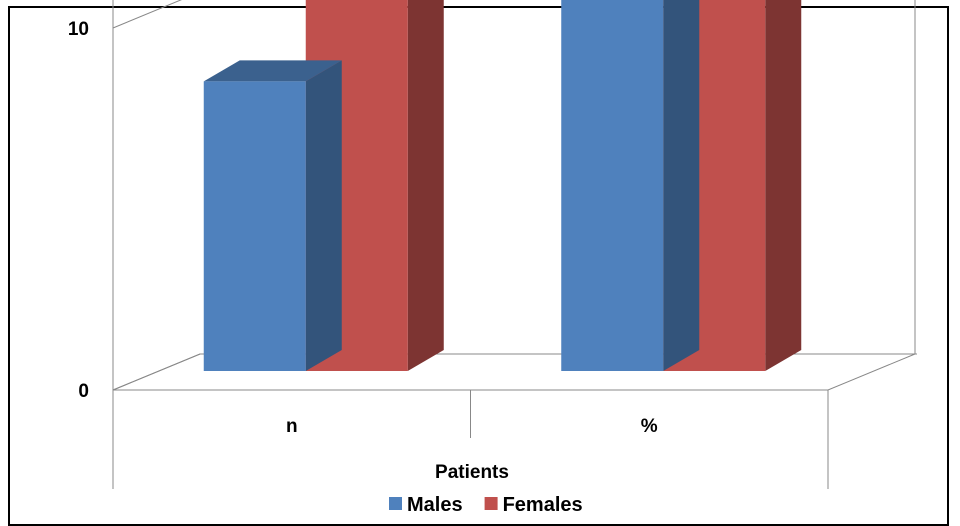 This screenshot has width=960, height=526. What do you see at coordinates (292, 426) in the screenshot?
I see `x-tick-label: n` at bounding box center [292, 426].